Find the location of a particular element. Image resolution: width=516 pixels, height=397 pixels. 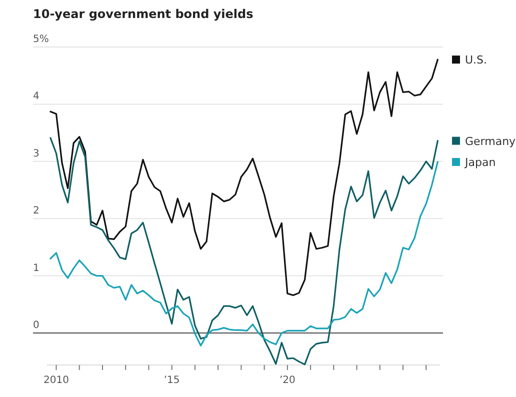

chart-title: 10-year government bond yields is located at coordinates (143, 14).